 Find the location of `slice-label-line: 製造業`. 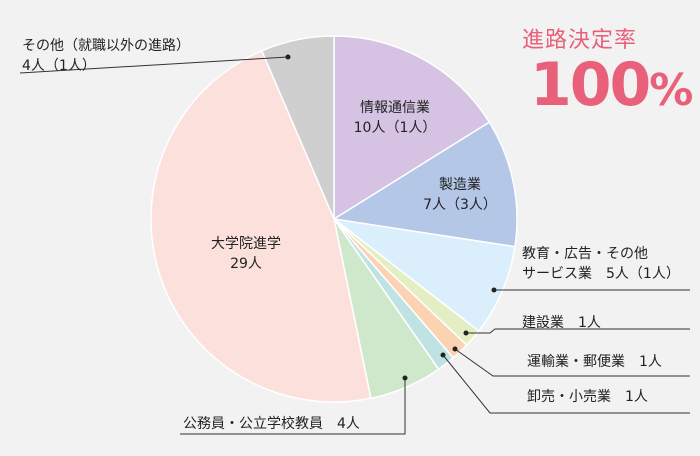

slice-label-line: 製造業 is located at coordinates (460, 185).